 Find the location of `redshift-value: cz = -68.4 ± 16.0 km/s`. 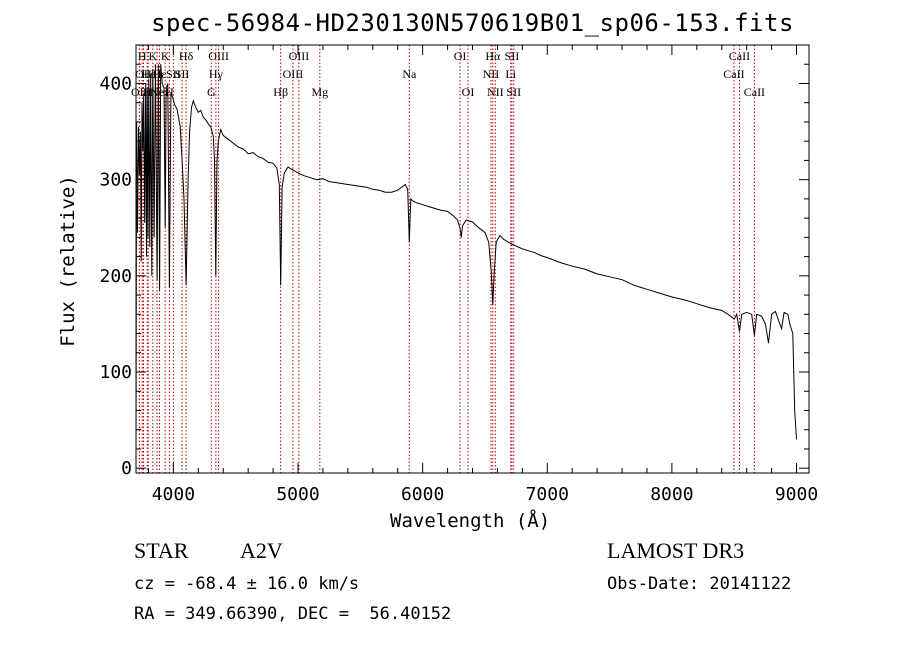

redshift-value: cz = -68.4 ± 16.0 km/s is located at coordinates (247, 584).